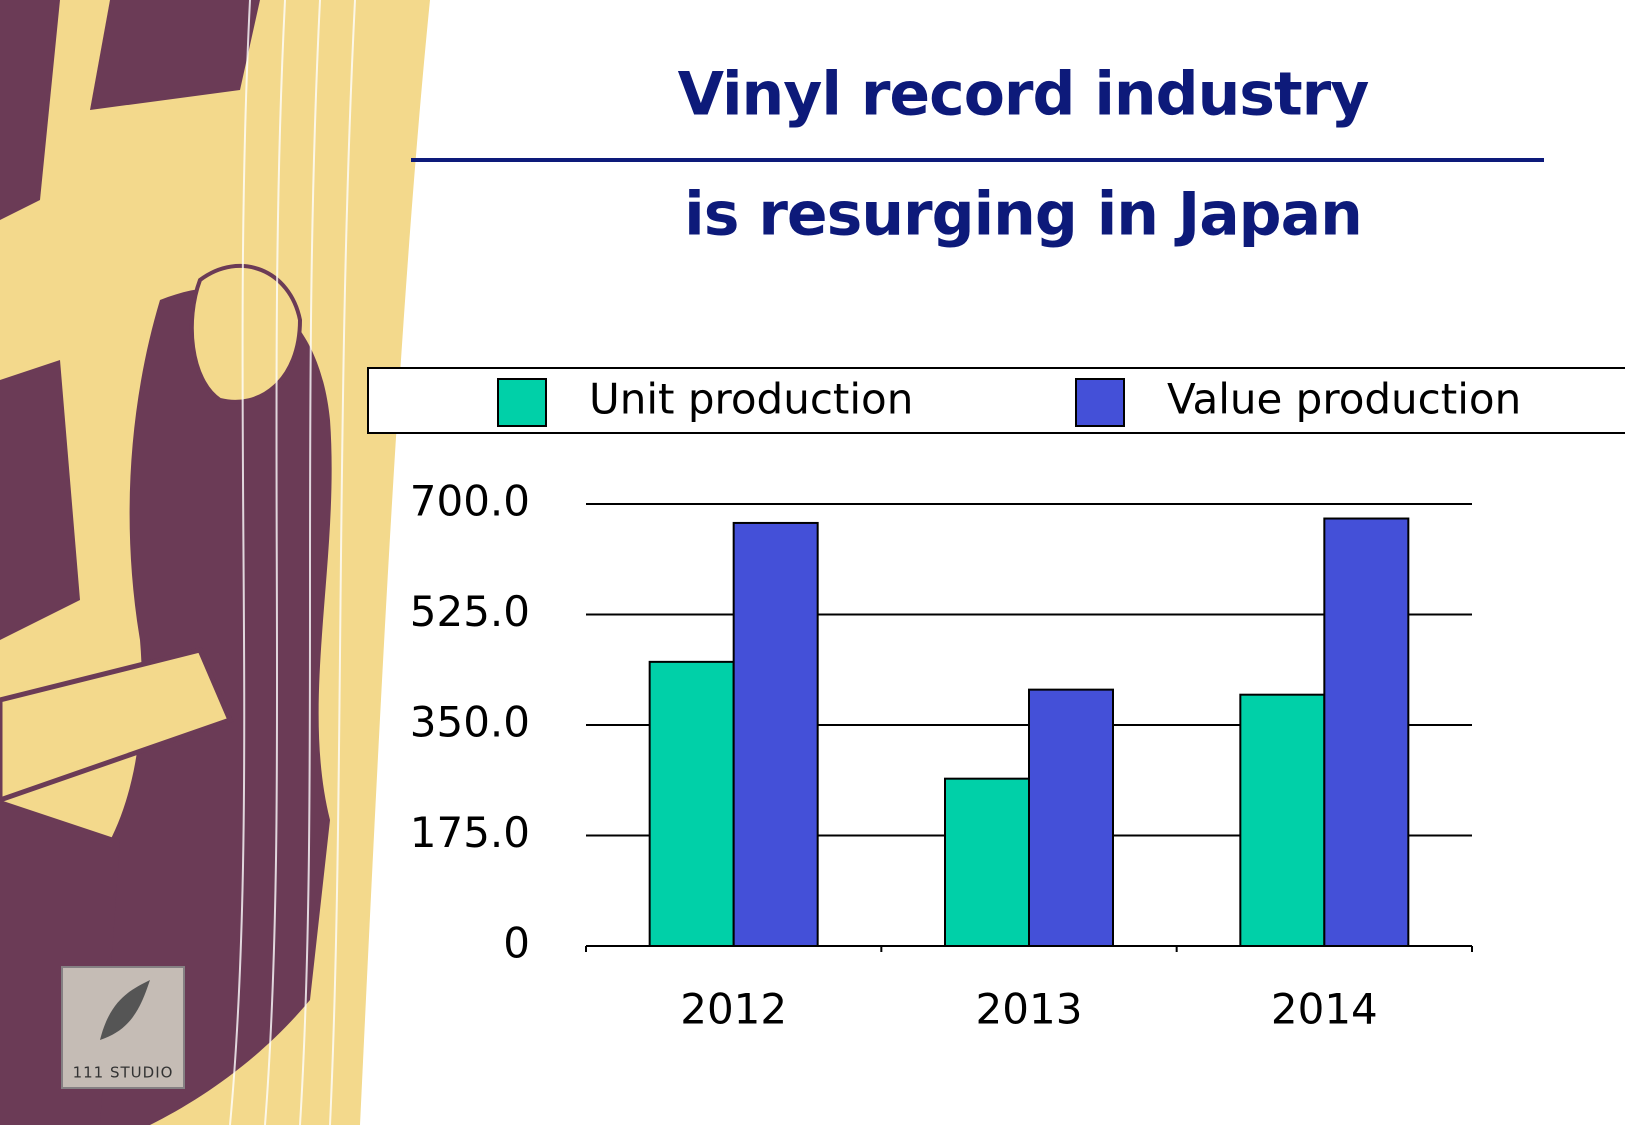 The height and width of the screenshot is (1125, 1625). What do you see at coordinates (1324, 1009) in the screenshot?
I see `x-tick-label: 2014` at bounding box center [1324, 1009].